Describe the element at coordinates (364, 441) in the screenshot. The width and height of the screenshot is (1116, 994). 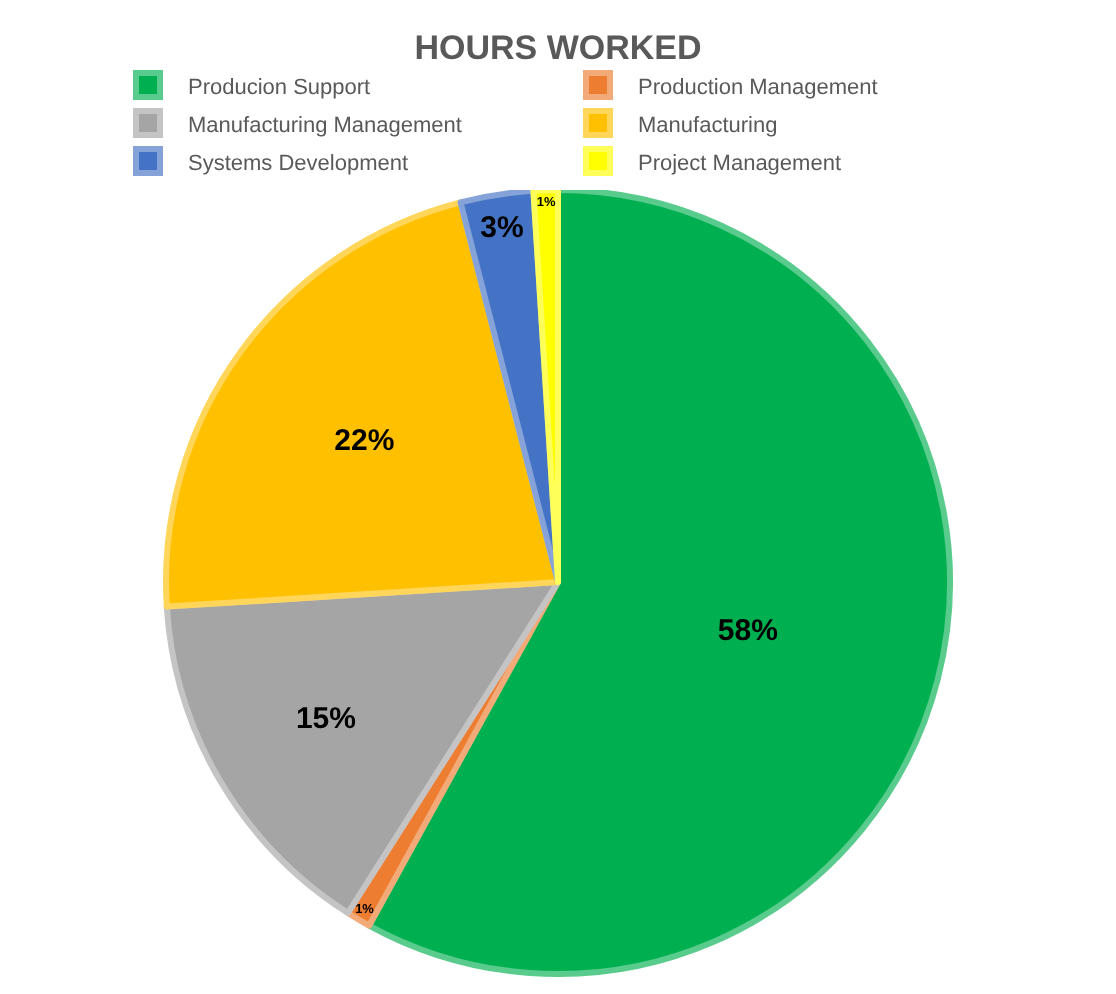
I see `data-label: 22%` at that location.